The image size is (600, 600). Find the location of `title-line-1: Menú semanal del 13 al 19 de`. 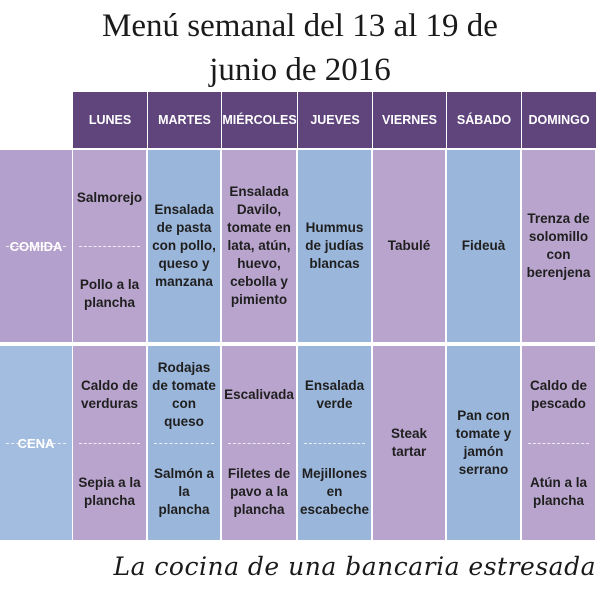

title-line-1: Menú semanal del 13 al 19 de is located at coordinates (300, 26).